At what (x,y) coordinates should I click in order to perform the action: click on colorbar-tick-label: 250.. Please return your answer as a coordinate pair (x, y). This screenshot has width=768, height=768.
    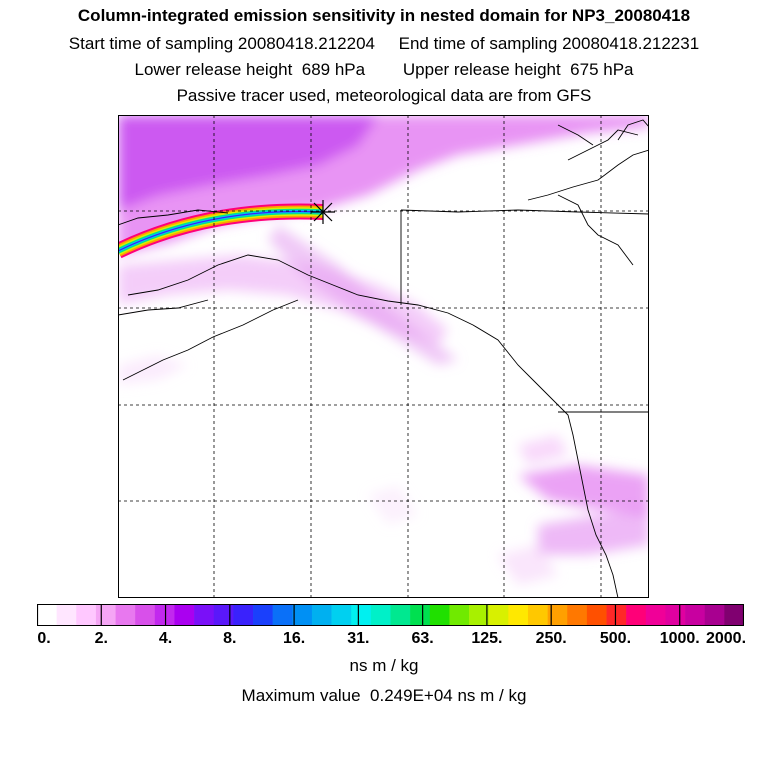
    Looking at the image, I should click on (551, 638).